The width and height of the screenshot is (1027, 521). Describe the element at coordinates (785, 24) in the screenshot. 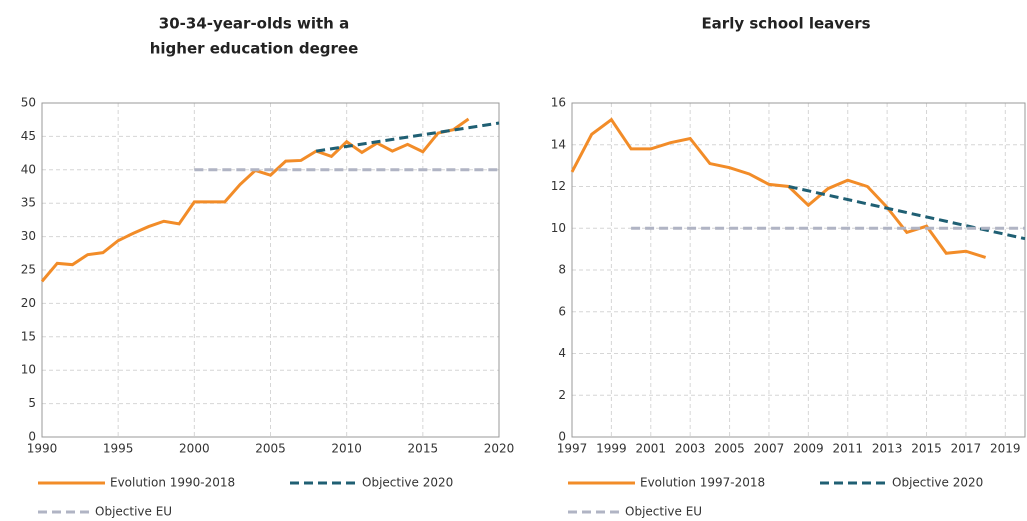

I see `chart-title: Early school leavers` at that location.